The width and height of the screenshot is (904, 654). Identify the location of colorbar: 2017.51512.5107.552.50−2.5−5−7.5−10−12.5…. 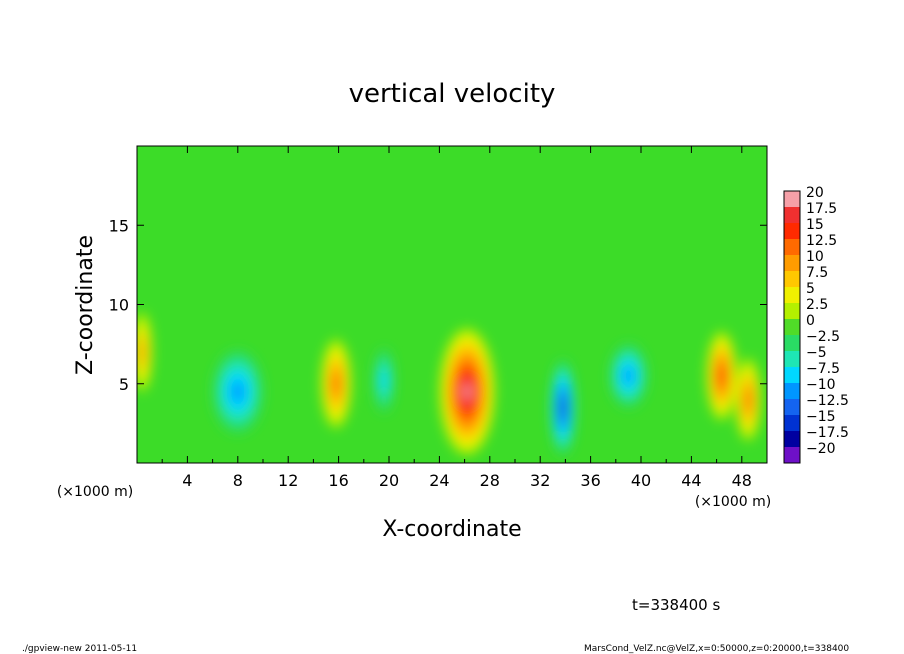
(816, 324).